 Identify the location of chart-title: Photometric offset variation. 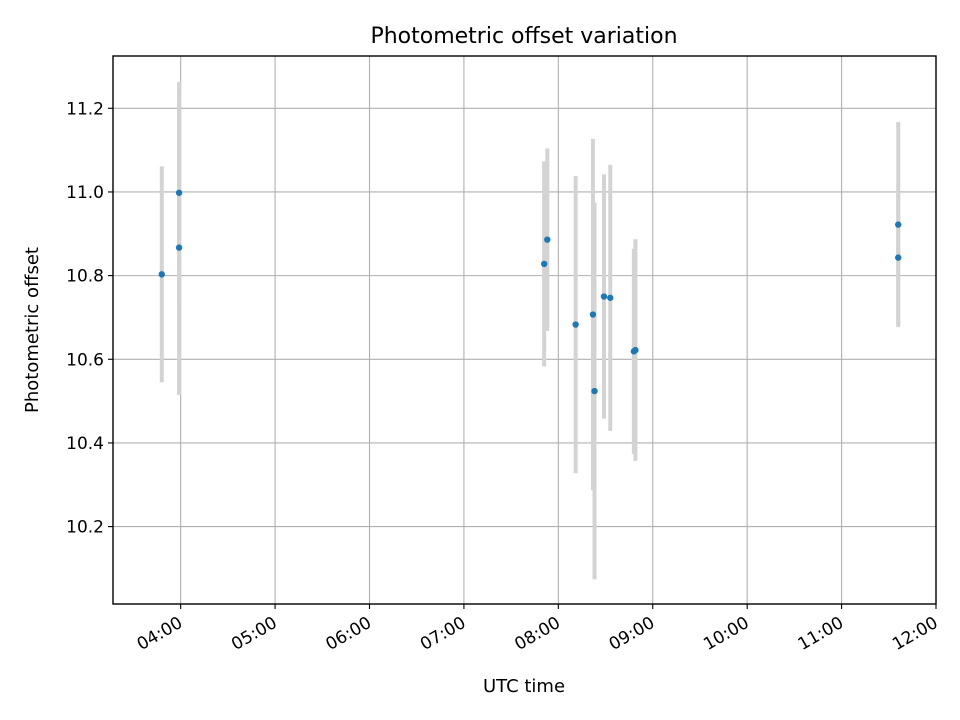
(523, 36).